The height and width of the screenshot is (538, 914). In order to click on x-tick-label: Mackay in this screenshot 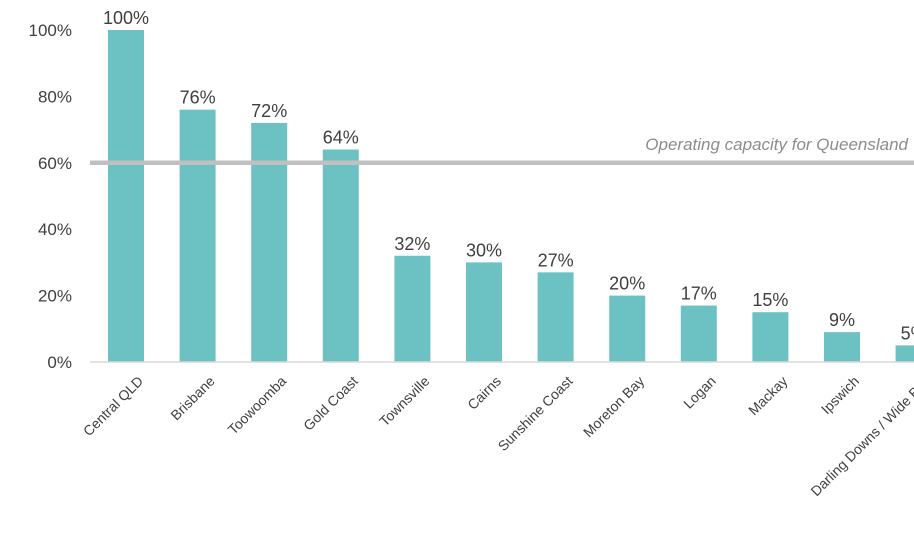, I will do `click(767, 395)`.